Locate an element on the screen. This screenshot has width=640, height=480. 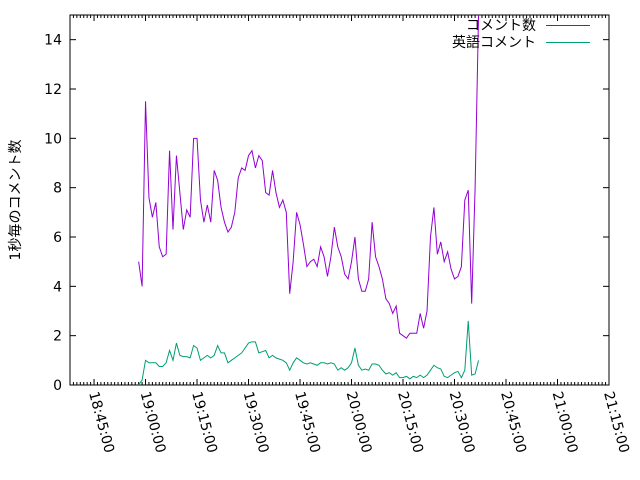
x-tick-label: 21:00:00 is located at coordinates (565, 422).